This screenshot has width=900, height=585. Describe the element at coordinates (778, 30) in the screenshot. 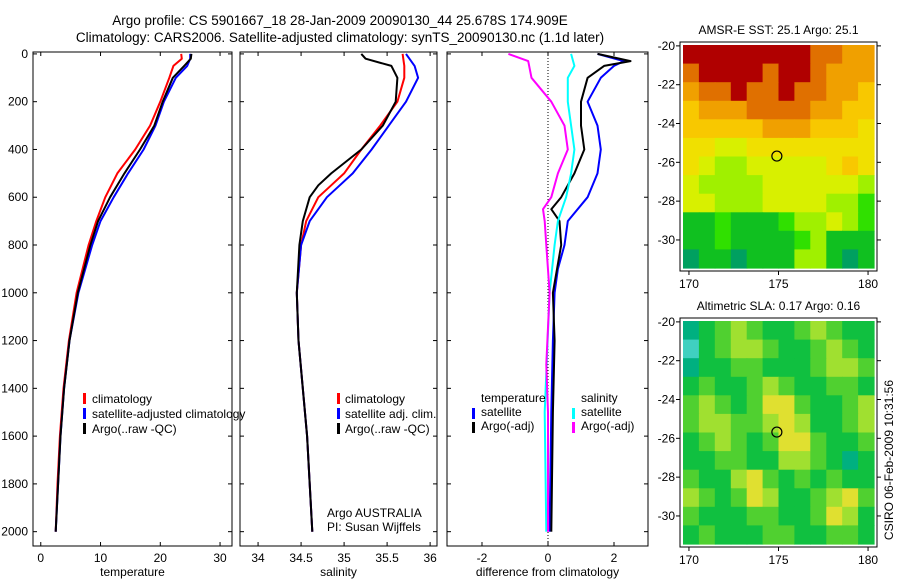

I see `map-title: AMSR-E SST: 25.1 Argo: 25.1` at that location.